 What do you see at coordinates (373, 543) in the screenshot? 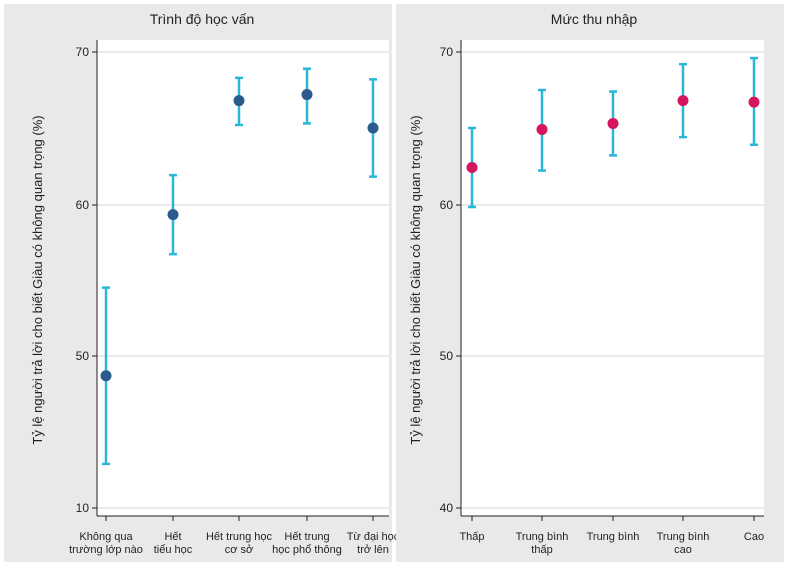
I see `x-tick-label: Từ đại học trở lên` at bounding box center [373, 543].